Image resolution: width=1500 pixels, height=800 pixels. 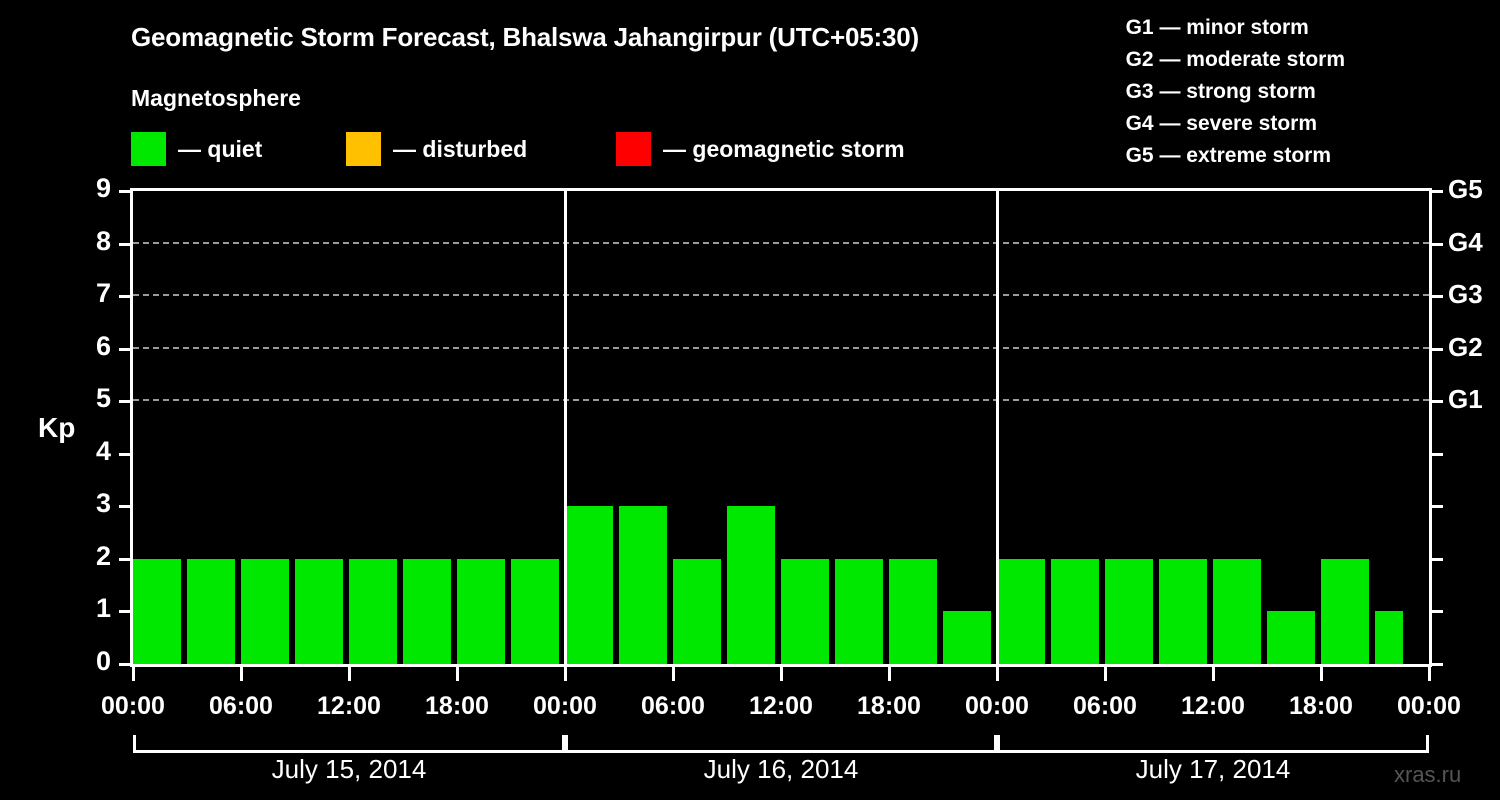 What do you see at coordinates (1217, 27) in the screenshot?
I see `g-scale-item-g1: G1 — minor storm` at bounding box center [1217, 27].